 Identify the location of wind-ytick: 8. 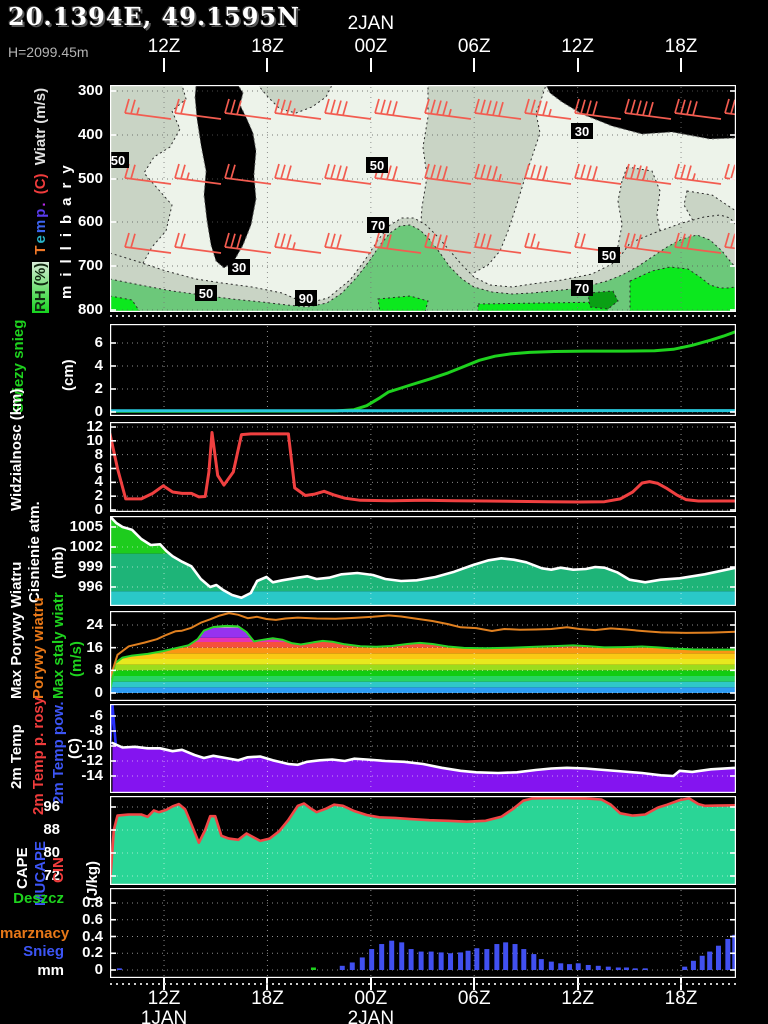
(98, 670).